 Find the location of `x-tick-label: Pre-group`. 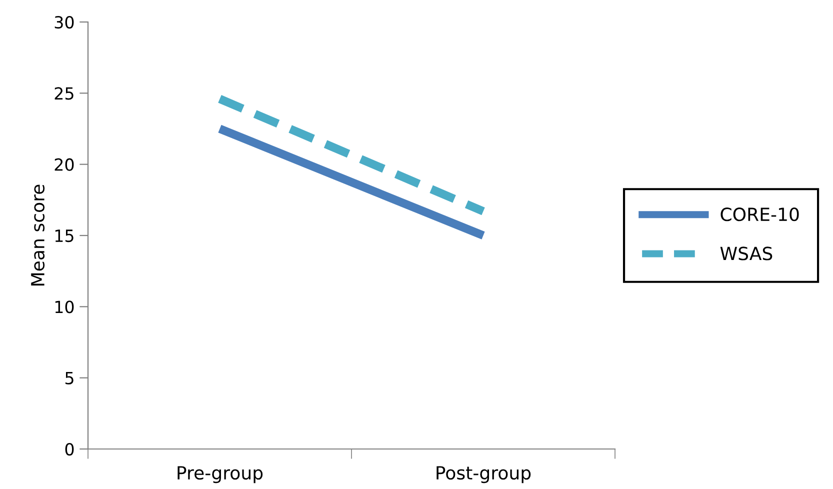

x-tick-label: Pre-group is located at coordinates (220, 475).